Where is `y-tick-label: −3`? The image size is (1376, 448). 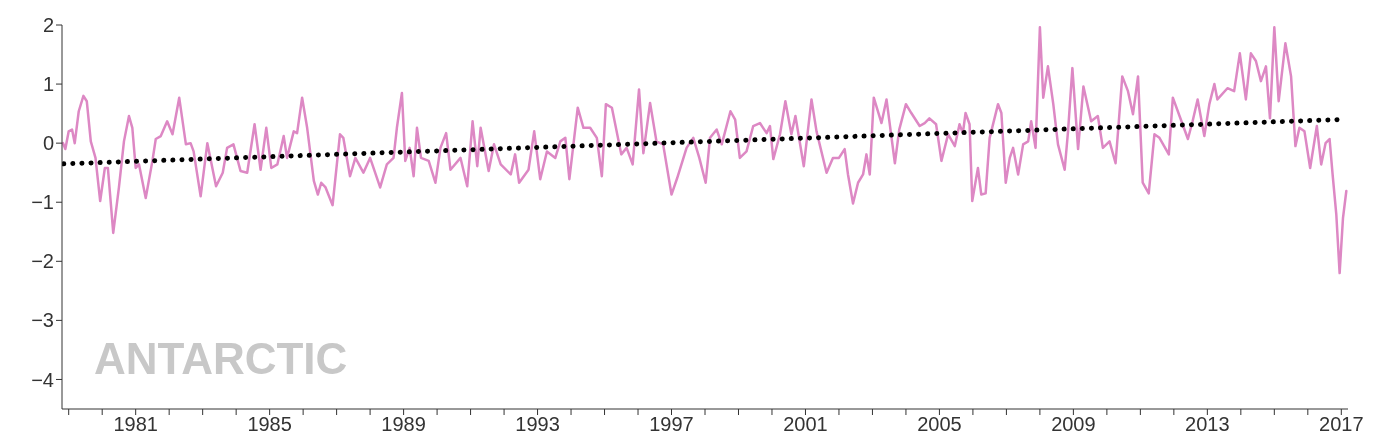 y-tick-label: −3 is located at coordinates (42, 320).